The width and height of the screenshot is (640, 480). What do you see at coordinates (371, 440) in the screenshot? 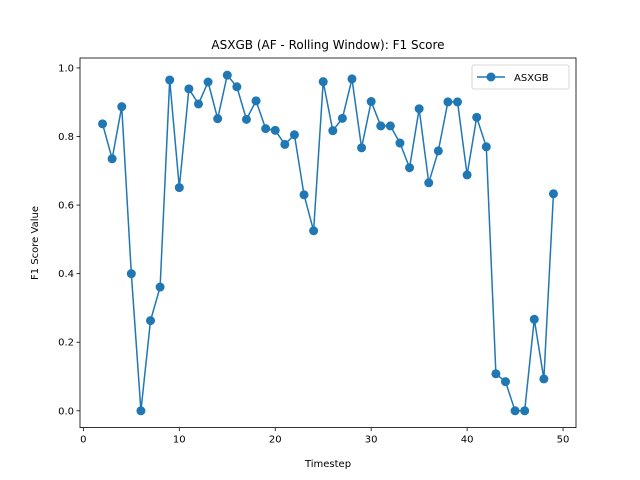
I see `x-tick-label: 30` at bounding box center [371, 440].